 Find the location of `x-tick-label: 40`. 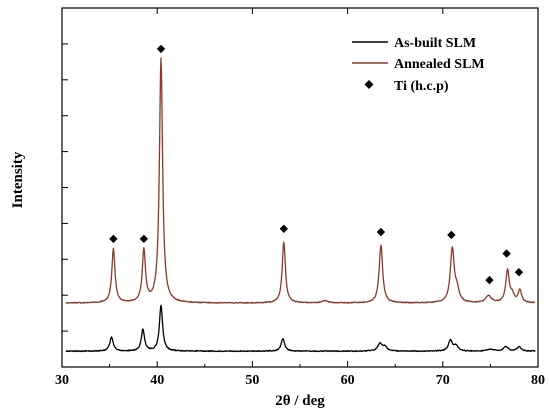

x-tick-label: 40 is located at coordinates (157, 380).